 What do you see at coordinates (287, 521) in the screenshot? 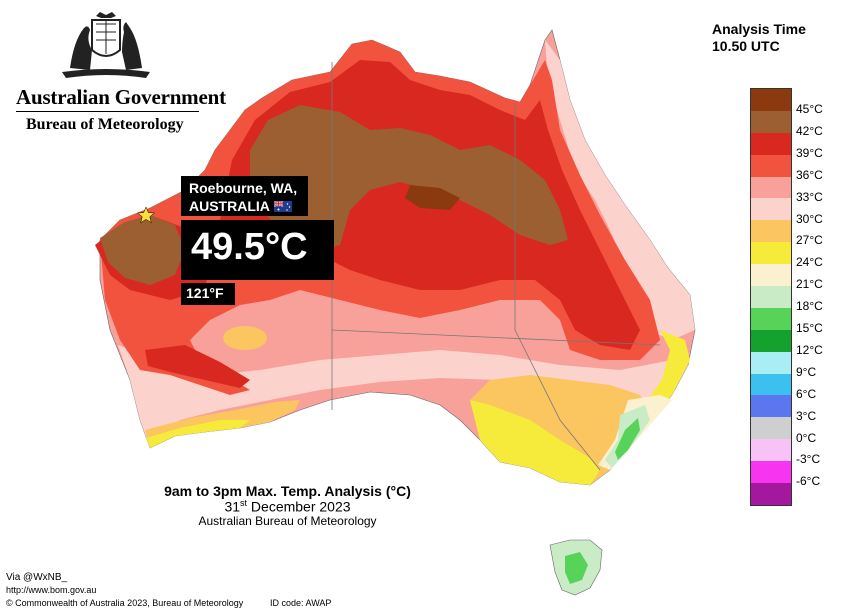
I see `map-organisation: Australian Bureau of Meteorology` at bounding box center [287, 521].